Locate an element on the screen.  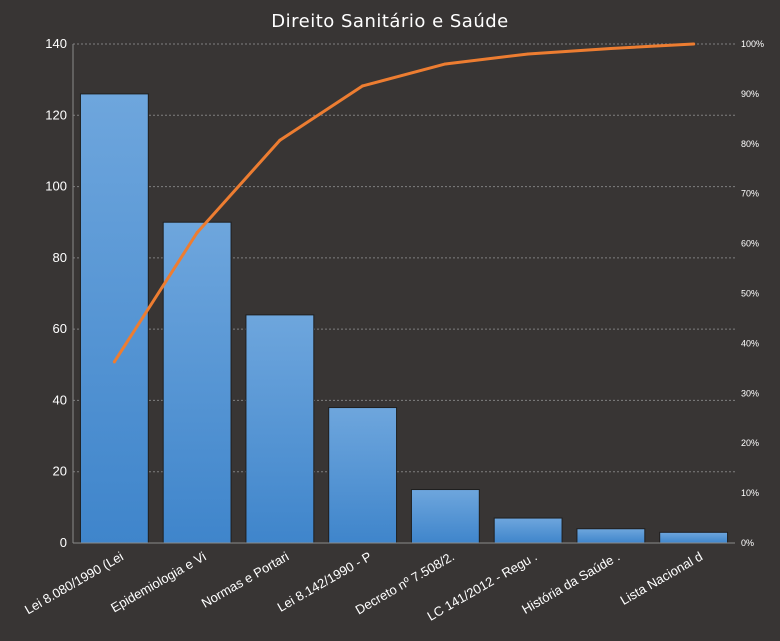
y-tick-label: 140 is located at coordinates (56, 43).